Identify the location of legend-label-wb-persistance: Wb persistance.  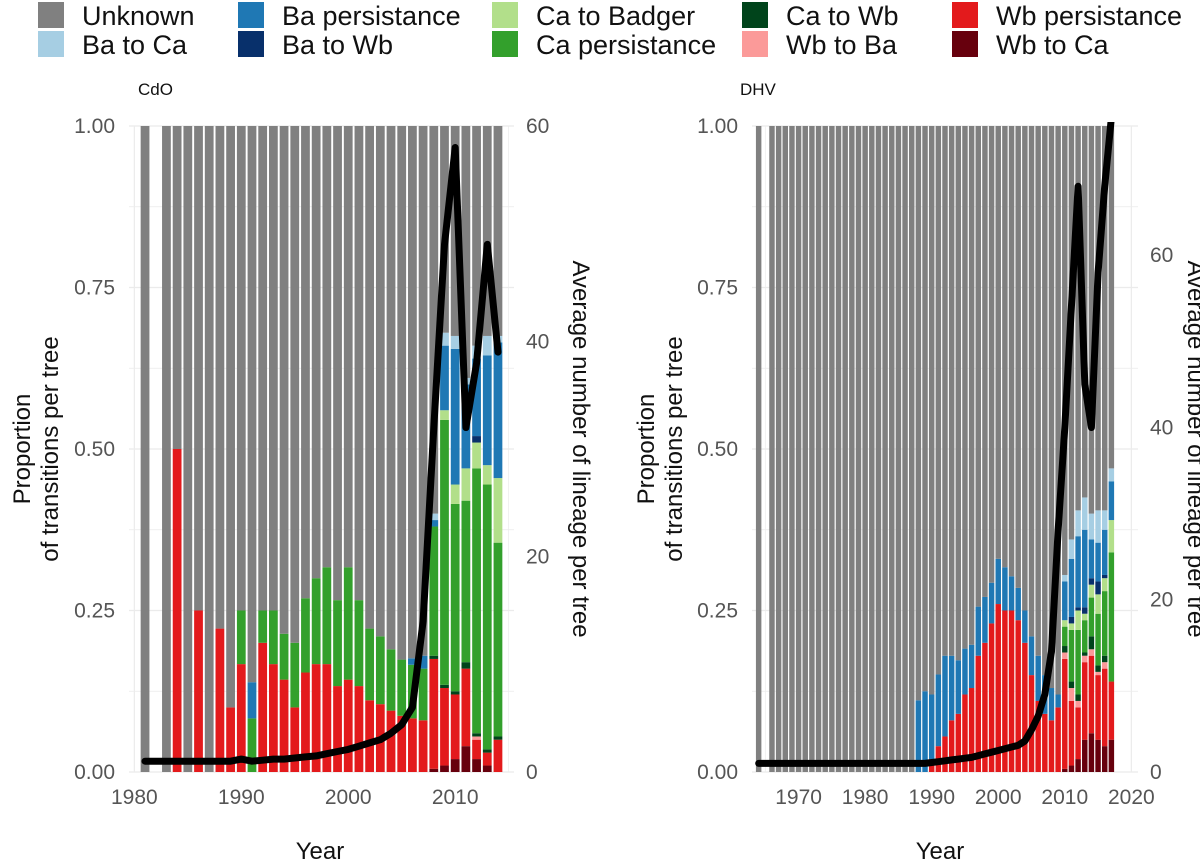
(1089, 16).